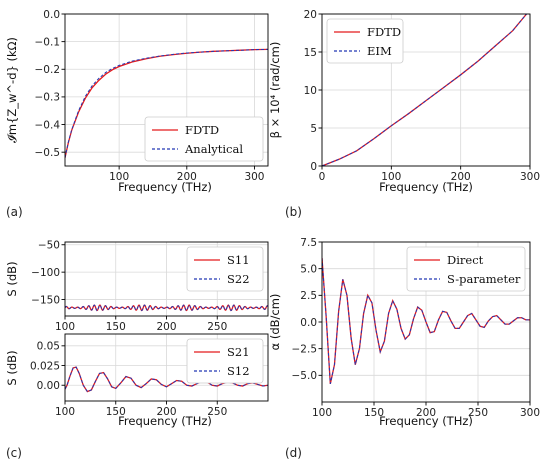 The width and height of the screenshot is (550, 466). What do you see at coordinates (48, 386) in the screenshot?
I see `y-tick-label: 0.00` at bounding box center [48, 386].